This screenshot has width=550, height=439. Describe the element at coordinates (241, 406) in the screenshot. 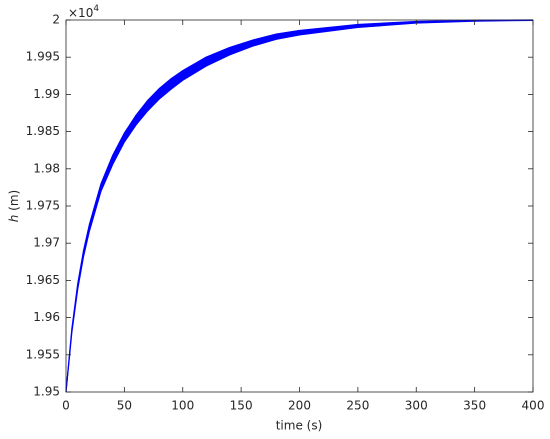

I see `x-tick-label: 150` at that location.